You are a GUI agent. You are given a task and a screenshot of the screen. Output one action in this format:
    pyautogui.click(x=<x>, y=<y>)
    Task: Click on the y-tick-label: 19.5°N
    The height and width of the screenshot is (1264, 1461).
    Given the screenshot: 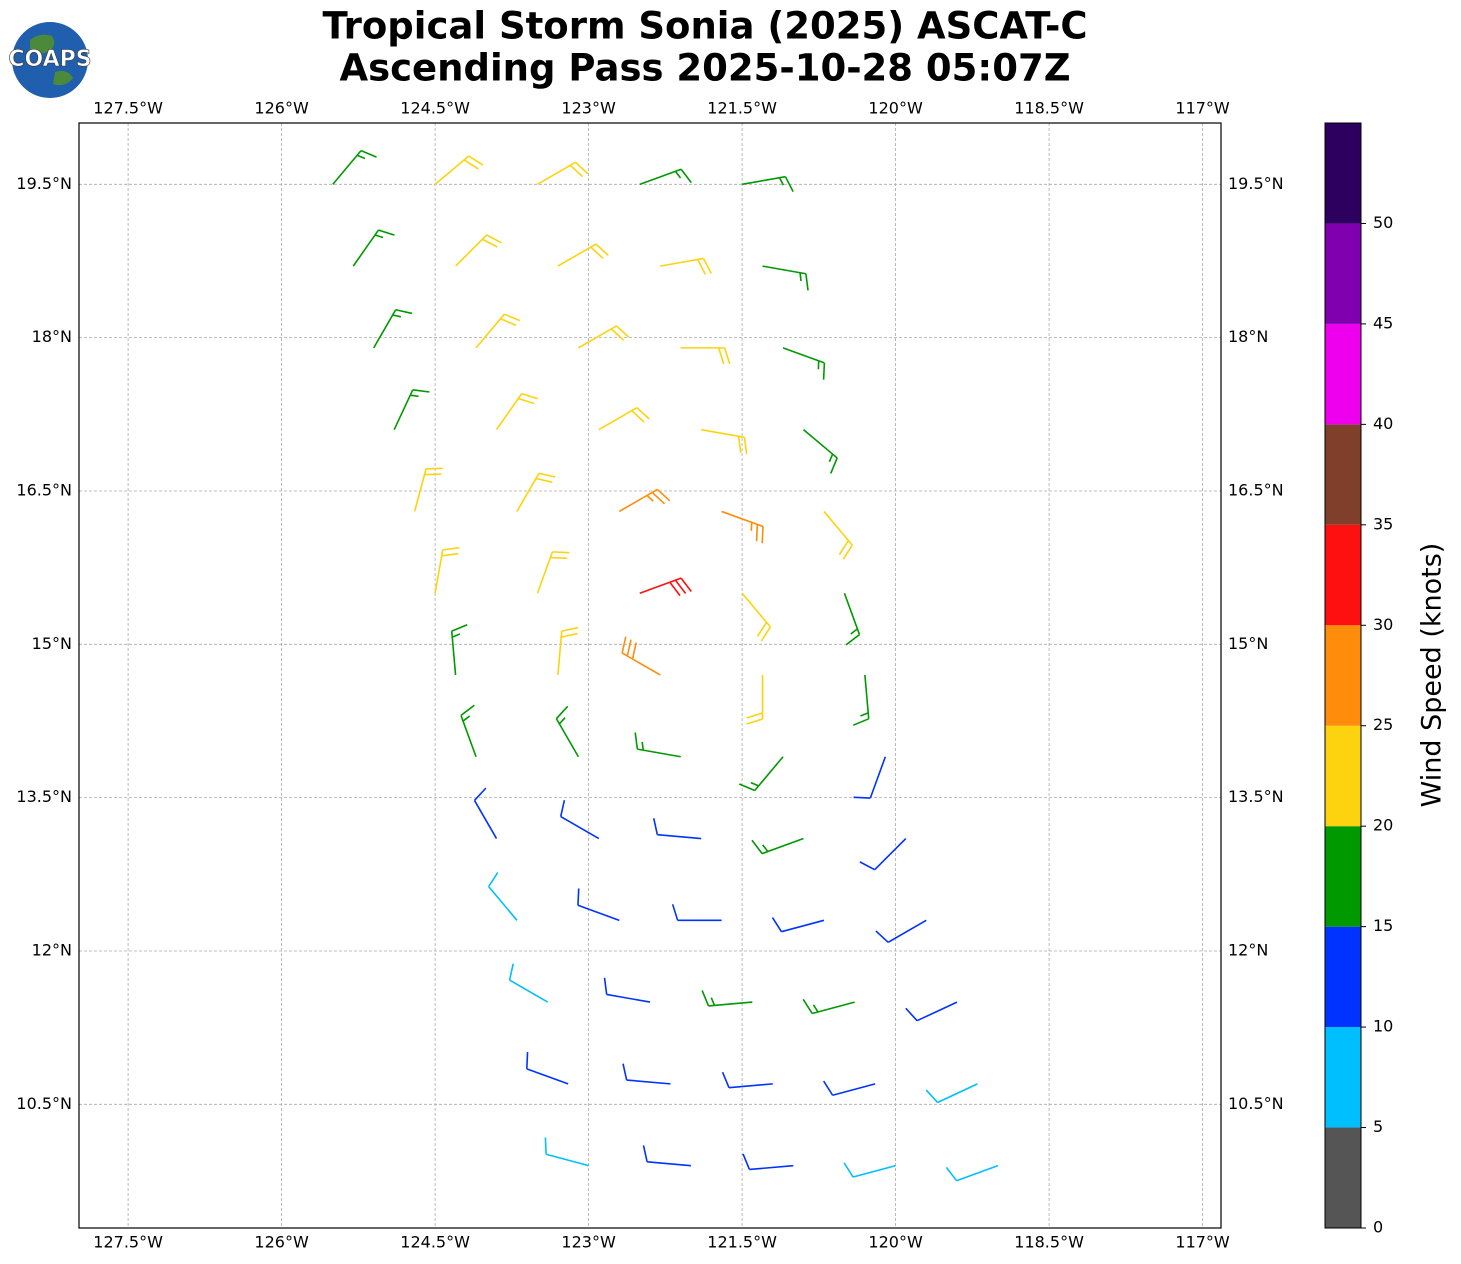 What is the action you would take?
    pyautogui.click(x=44, y=183)
    